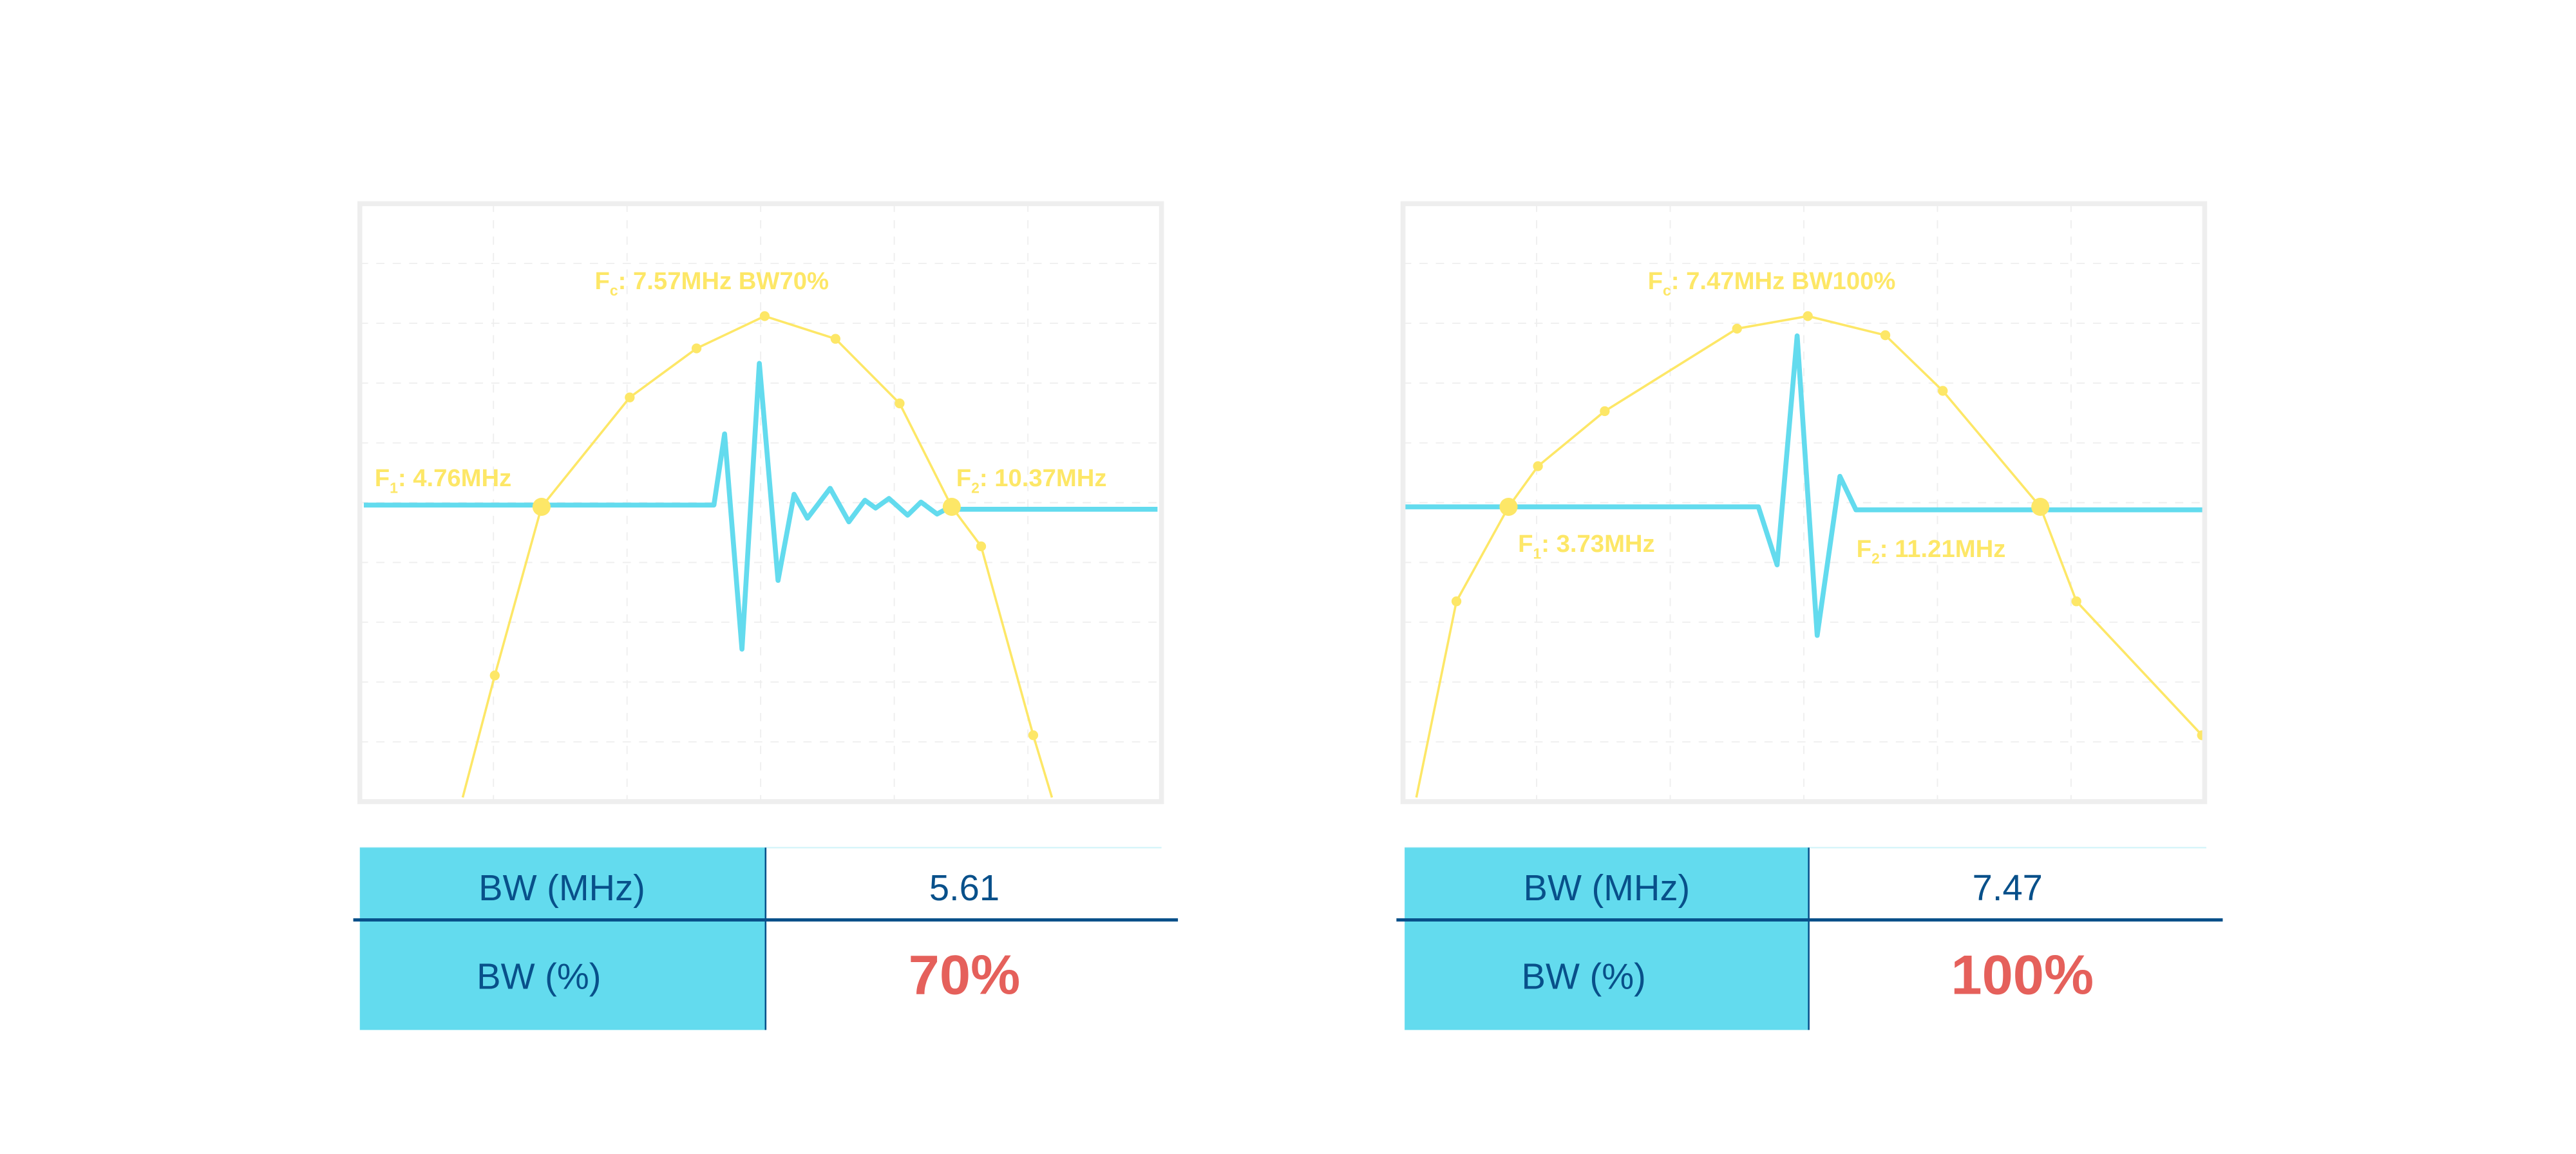 This screenshot has height=1154, width=2576. I want to click on f2-label: F2: 10.37MHz, so click(1031, 480).